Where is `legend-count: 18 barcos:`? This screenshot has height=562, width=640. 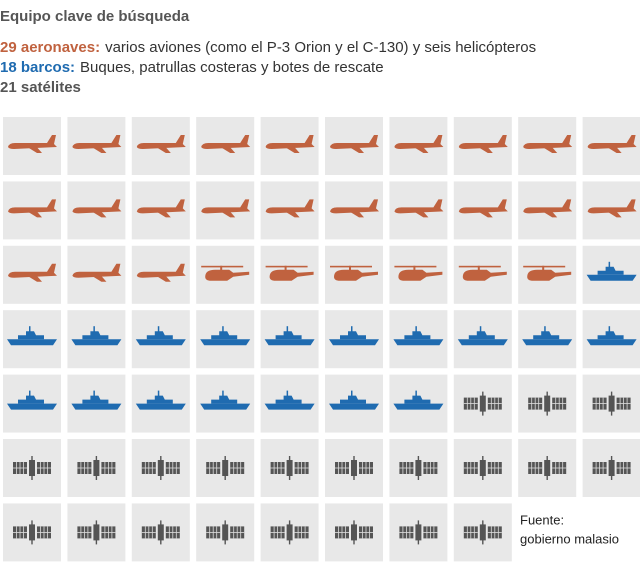 legend-count: 18 barcos: is located at coordinates (37, 67).